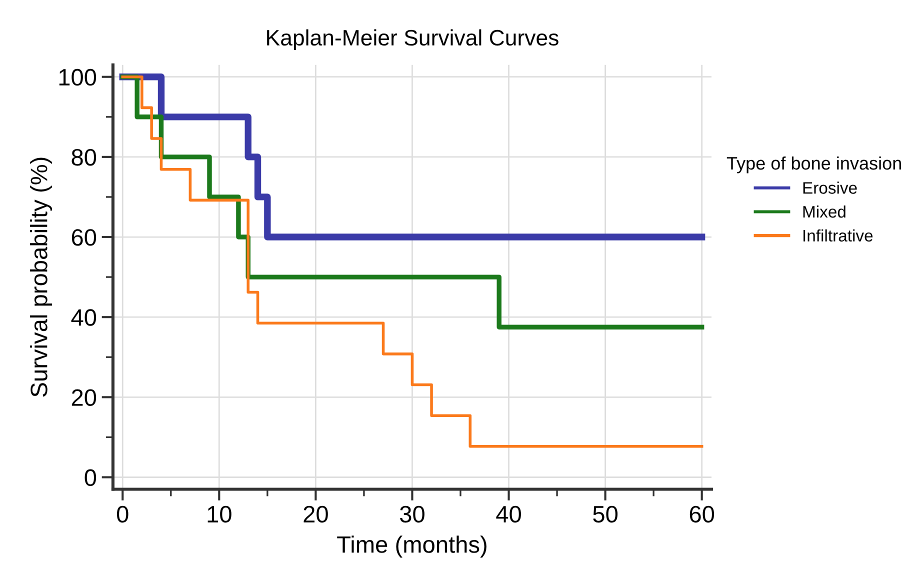  I want to click on legend-title: Type of bone invasion, so click(813, 165).